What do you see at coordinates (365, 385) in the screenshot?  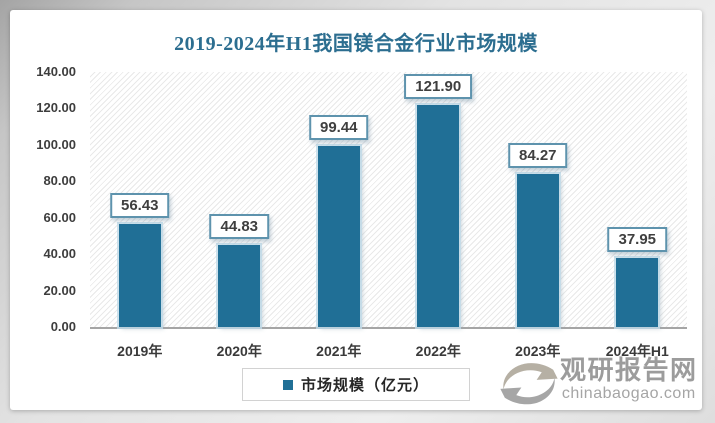 I see `legend-label: 市场规模（亿元）` at bounding box center [365, 385].